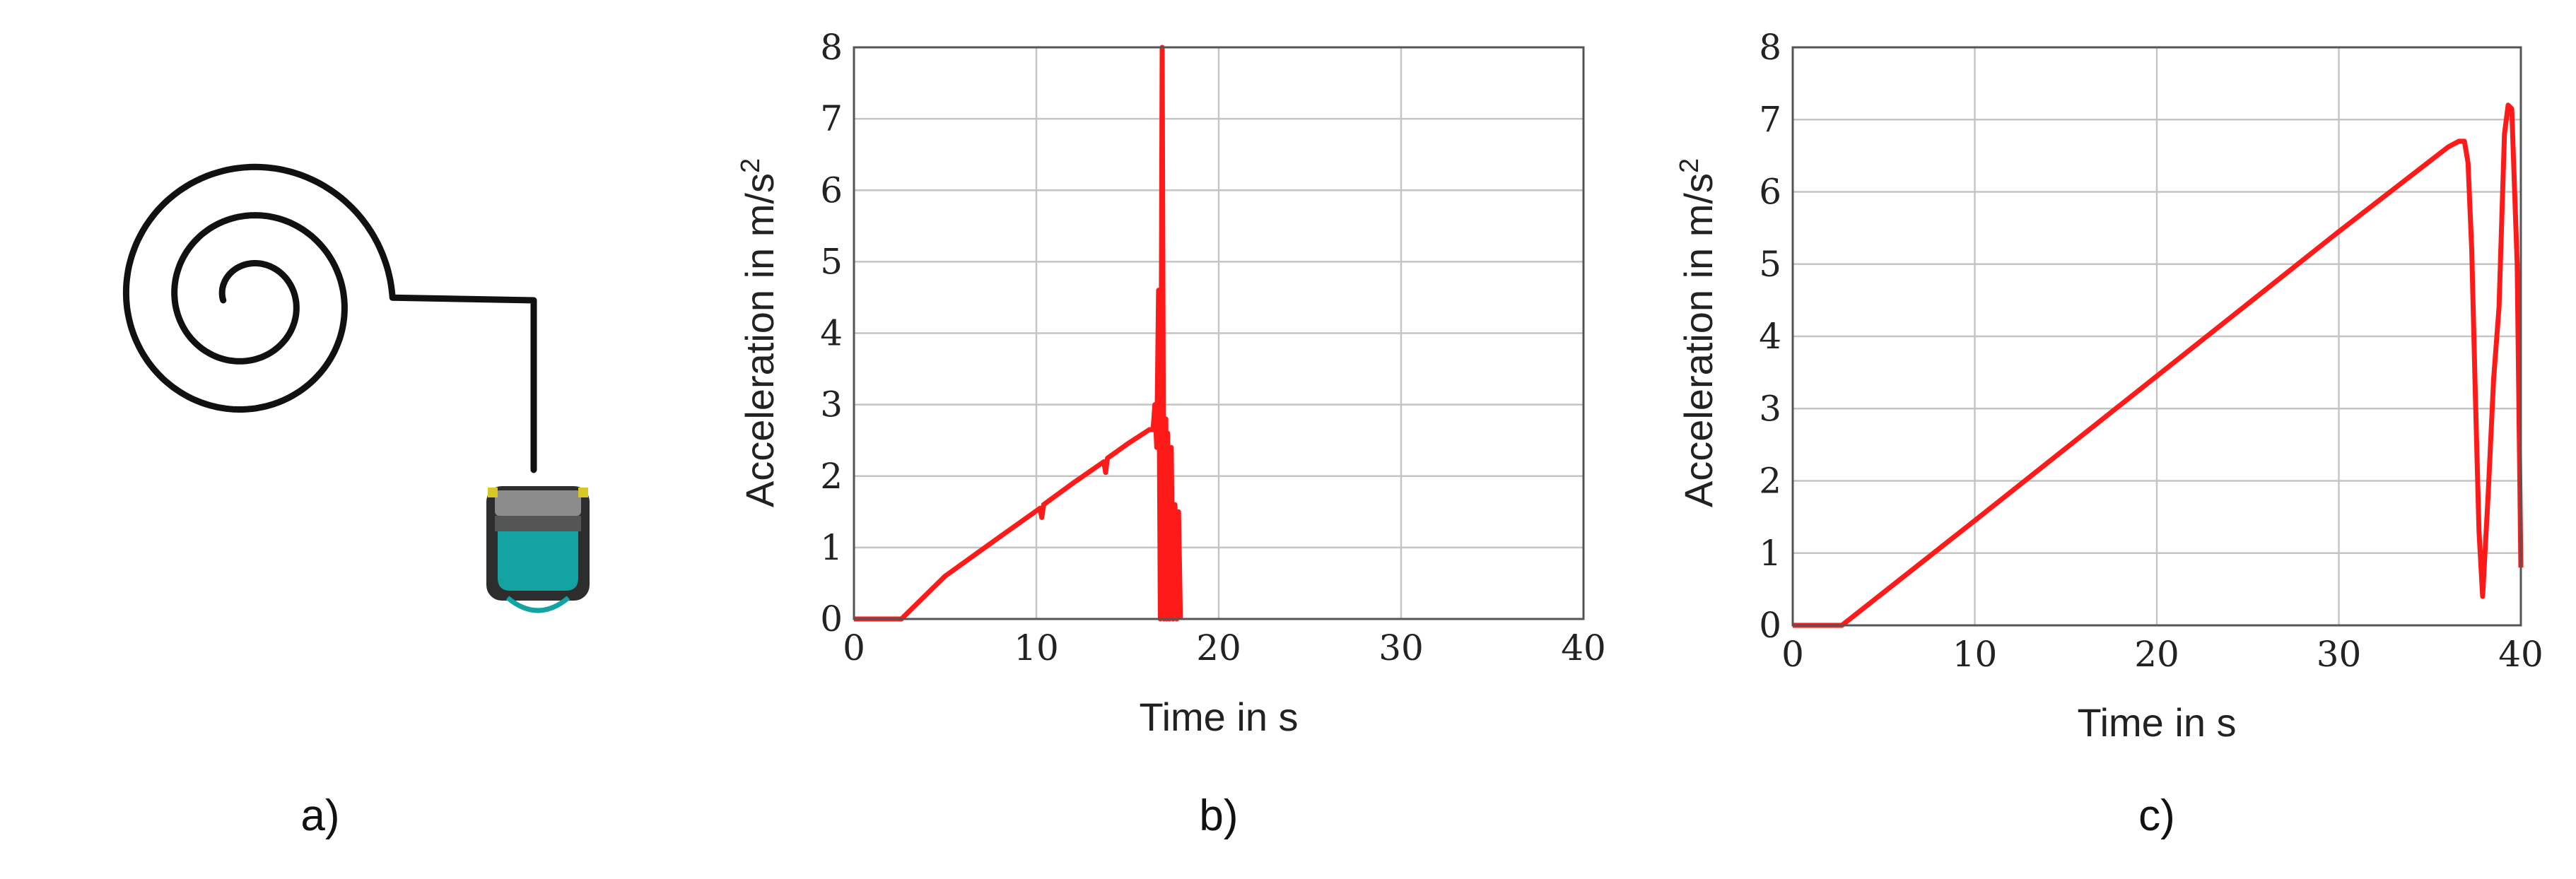  What do you see at coordinates (1770, 264) in the screenshot?
I see `y-tick-label-c: 5` at bounding box center [1770, 264].